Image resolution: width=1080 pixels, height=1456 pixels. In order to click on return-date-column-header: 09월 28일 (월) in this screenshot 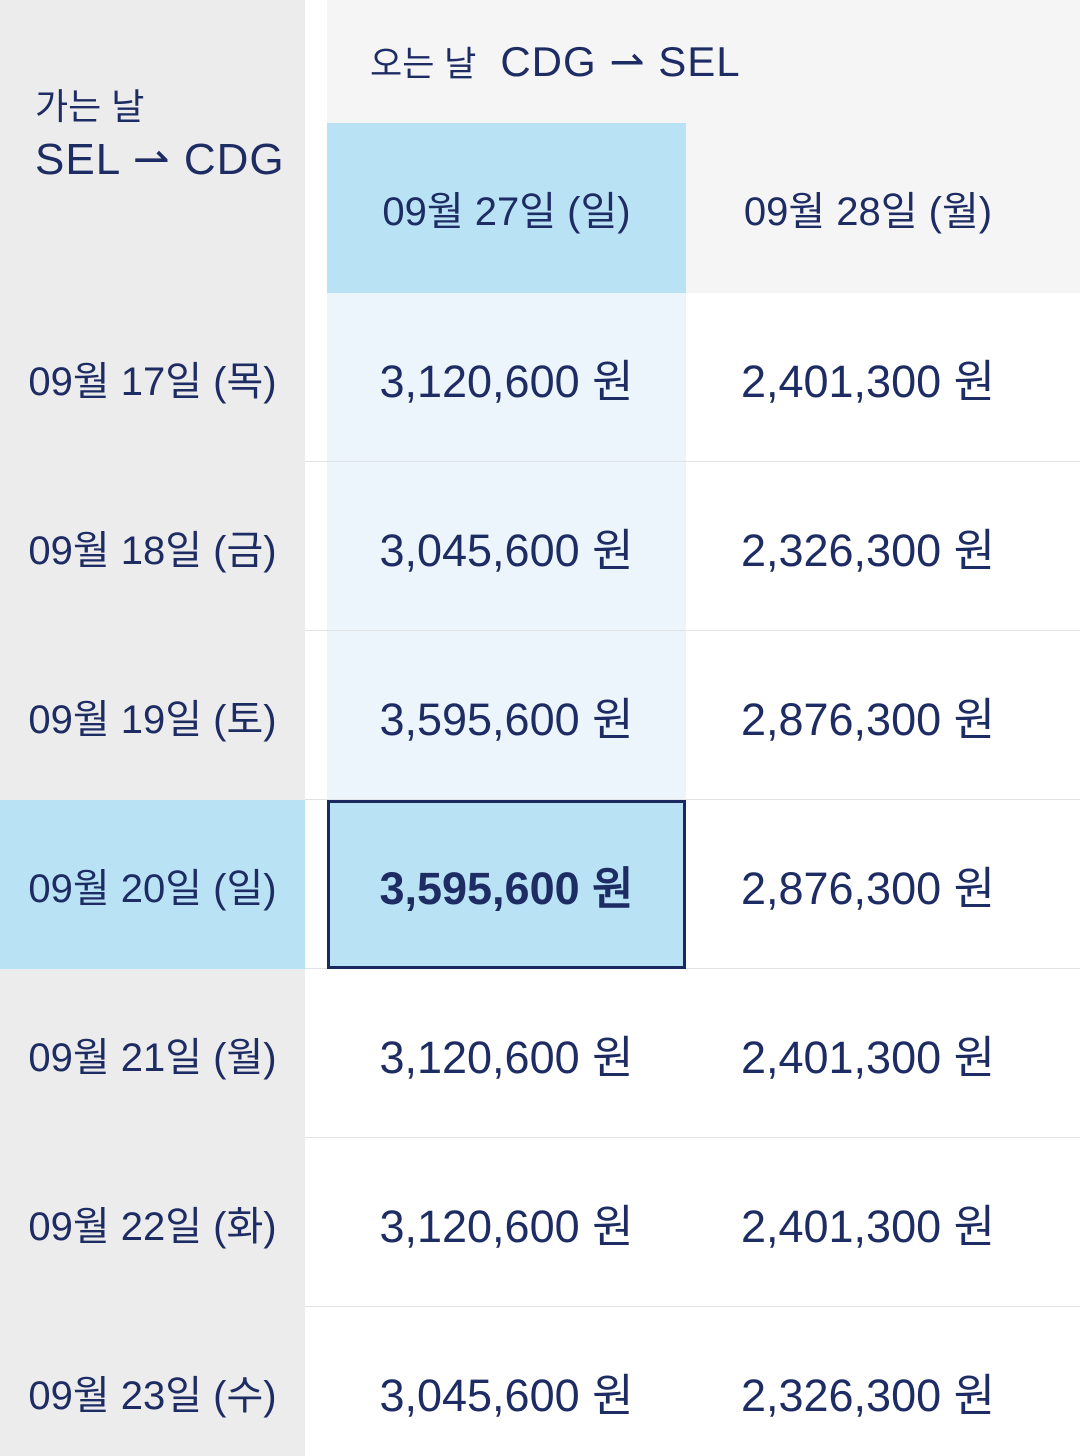, I will do `click(868, 212)`.